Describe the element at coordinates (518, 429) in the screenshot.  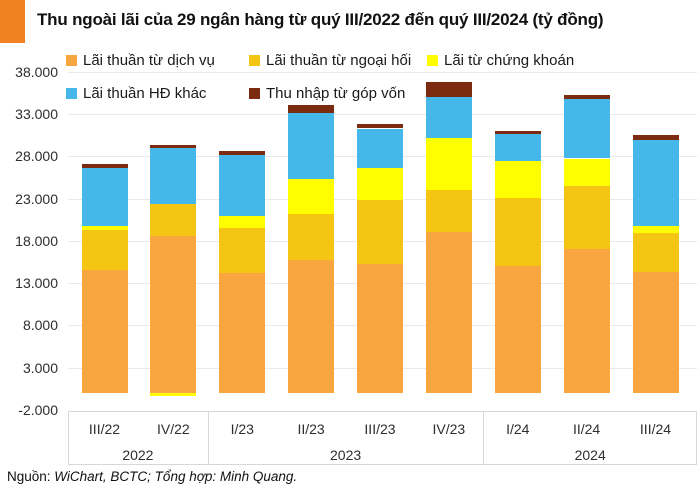
I see `x-axis-tick-label: I/24` at that location.